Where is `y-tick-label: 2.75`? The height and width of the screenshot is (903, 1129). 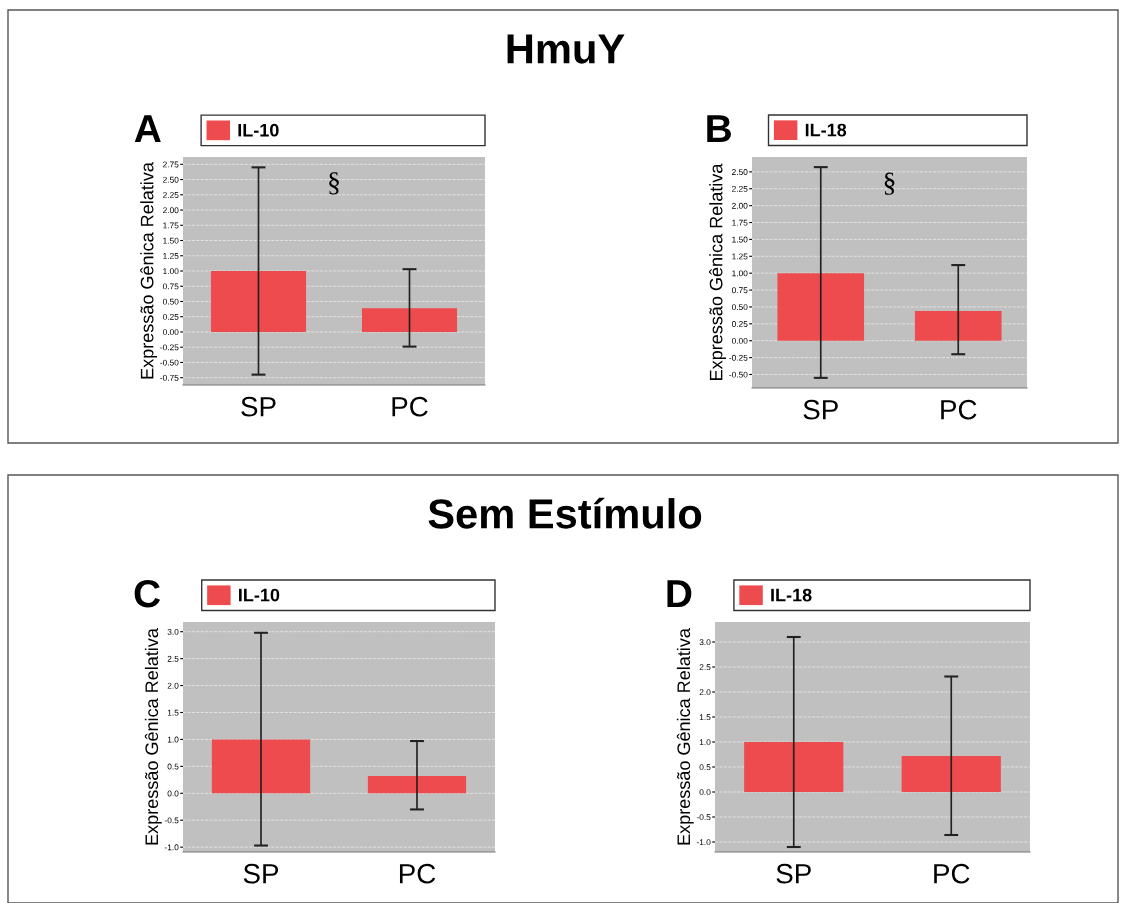 y-tick-label: 2.75 is located at coordinates (171, 164).